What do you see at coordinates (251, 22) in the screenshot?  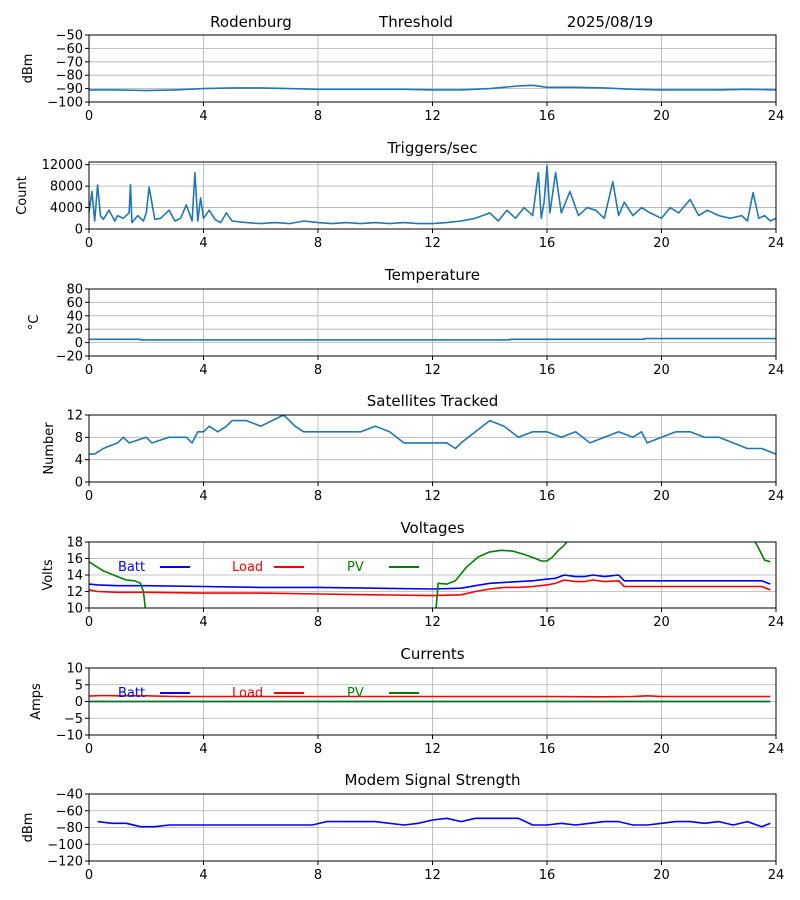 I see `header-site: Rodenburg` at bounding box center [251, 22].